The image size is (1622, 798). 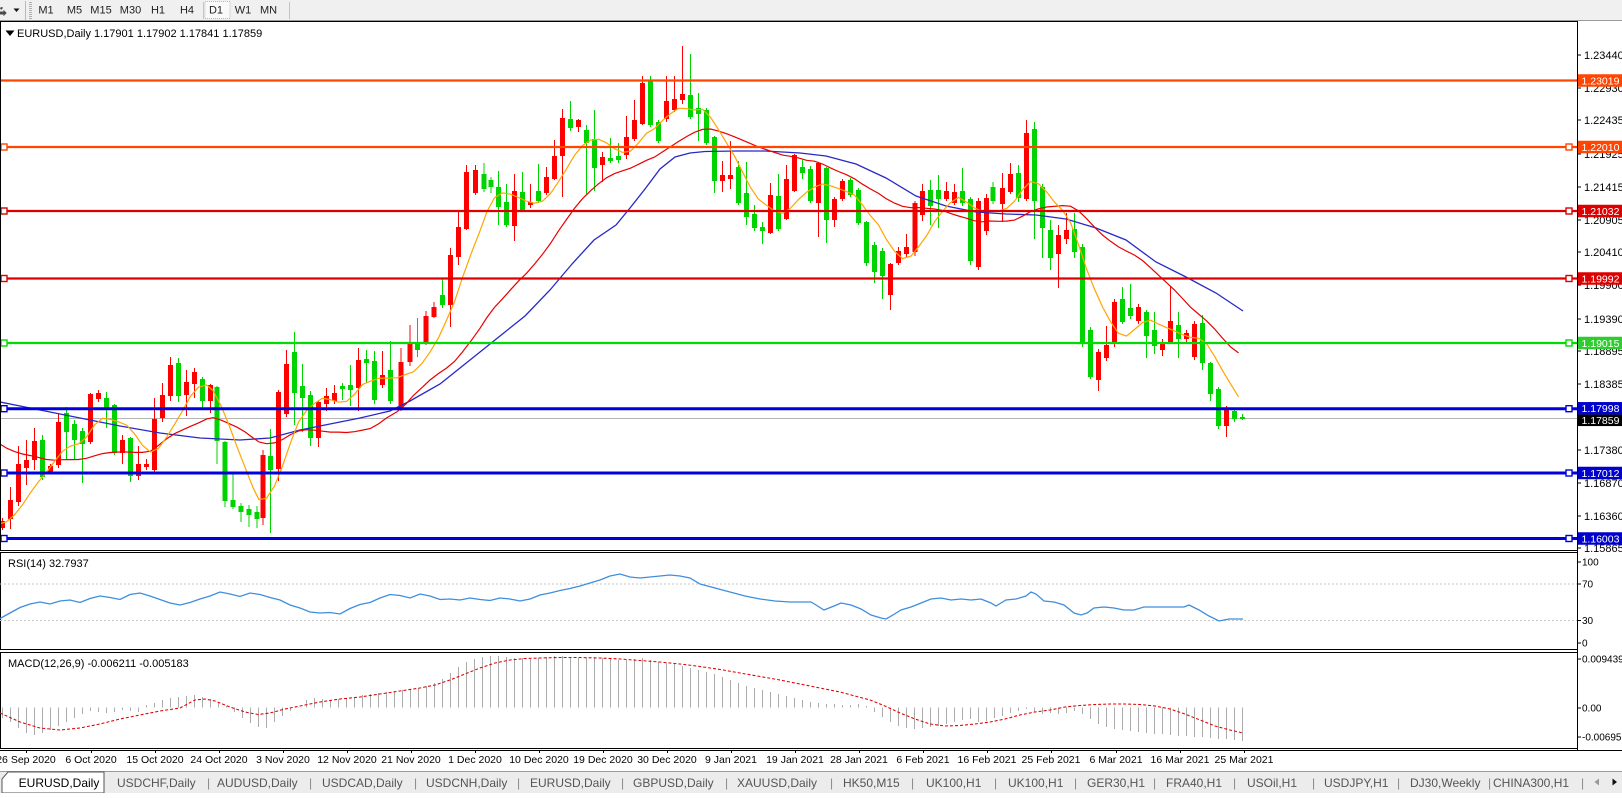 What do you see at coordinates (257, 783) in the screenshot?
I see `svg-text: AUDUSD,Daily` at bounding box center [257, 783].